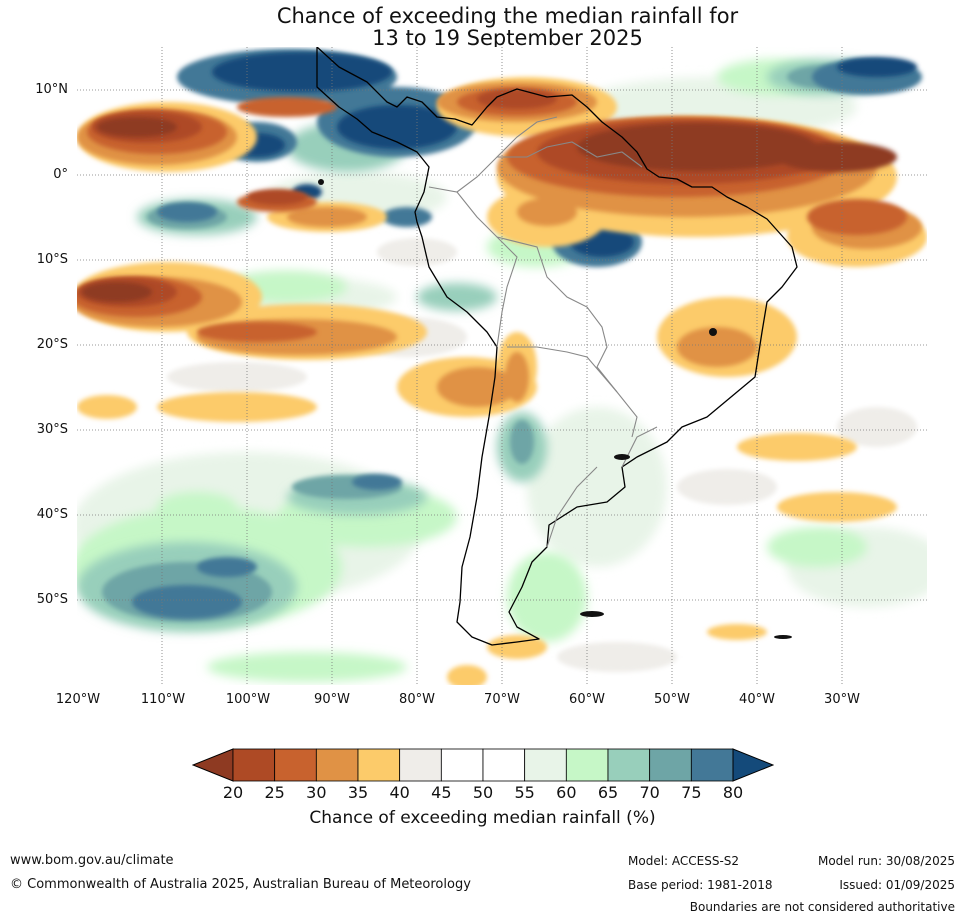  What do you see at coordinates (60, 174) in the screenshot?
I see `lat-label-0: 0°` at bounding box center [60, 174].